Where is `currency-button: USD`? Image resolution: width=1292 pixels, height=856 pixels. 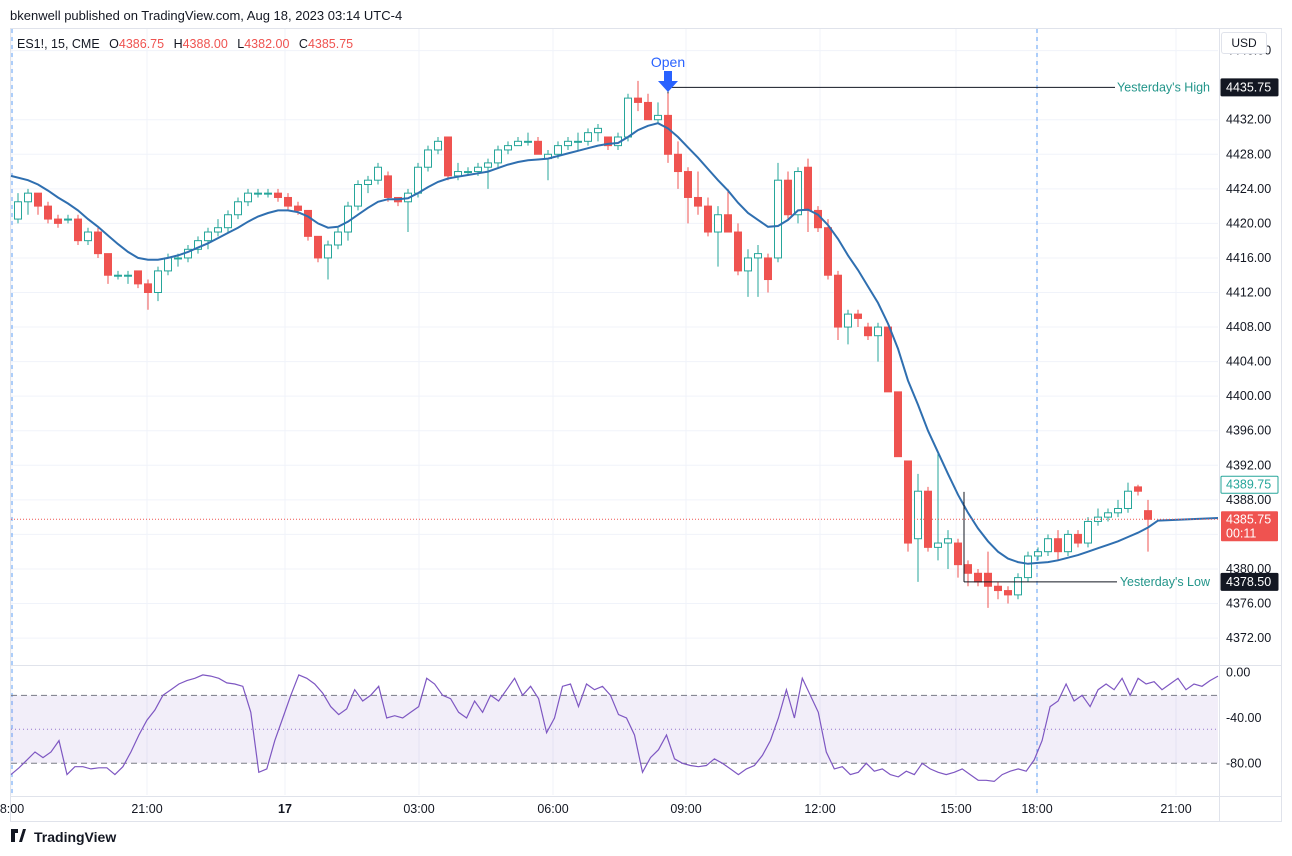 currency-button: USD is located at coordinates (1244, 43).